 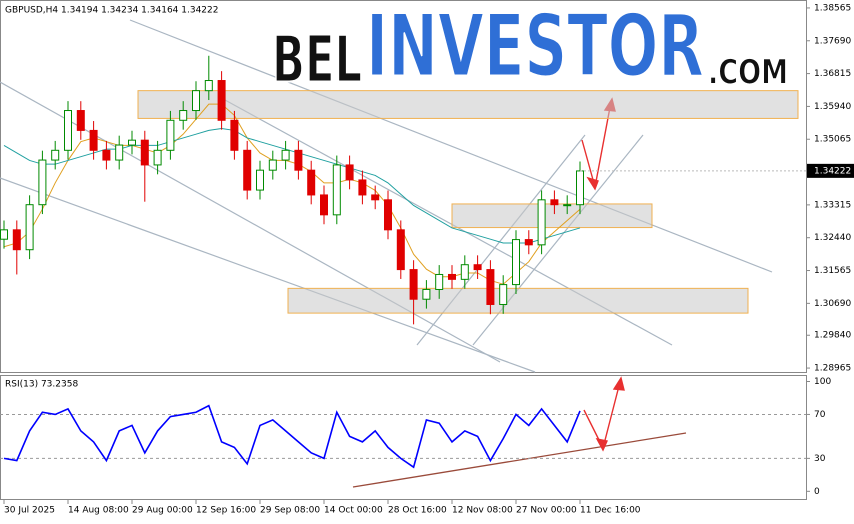 What do you see at coordinates (41, 385) in the screenshot?
I see `rsi-title: RSI(13) 73.2358` at bounding box center [41, 385].